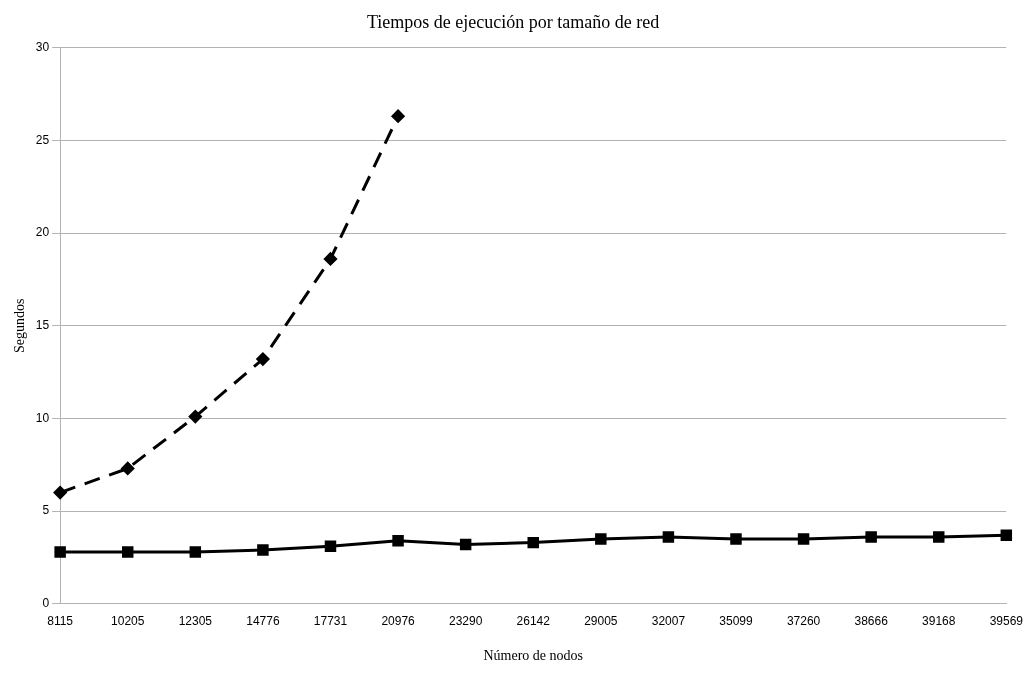  Describe the element at coordinates (668, 621) in the screenshot. I see `x-tick-label: 32007` at that location.